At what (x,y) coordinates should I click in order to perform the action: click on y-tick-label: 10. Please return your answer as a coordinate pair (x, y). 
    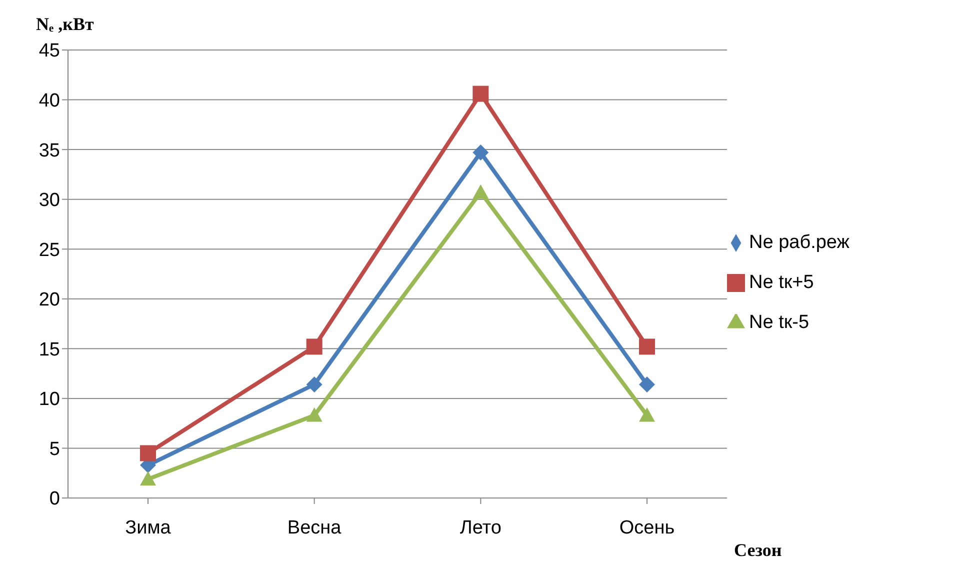
    Looking at the image, I should click on (49, 399).